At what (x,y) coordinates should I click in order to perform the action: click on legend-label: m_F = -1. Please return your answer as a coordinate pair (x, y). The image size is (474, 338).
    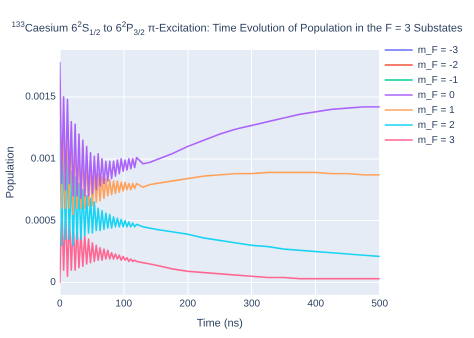
    Looking at the image, I should click on (438, 80).